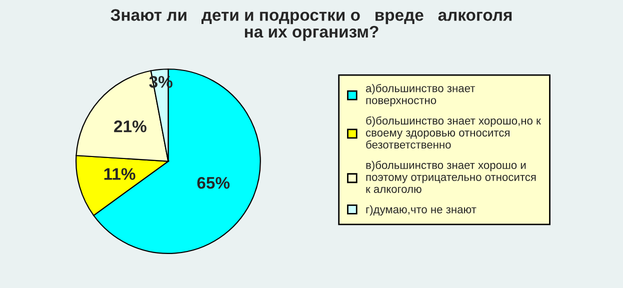 This screenshot has width=623, height=288. Describe the element at coordinates (213, 182) in the screenshot. I see `data-label: 65%` at that location.